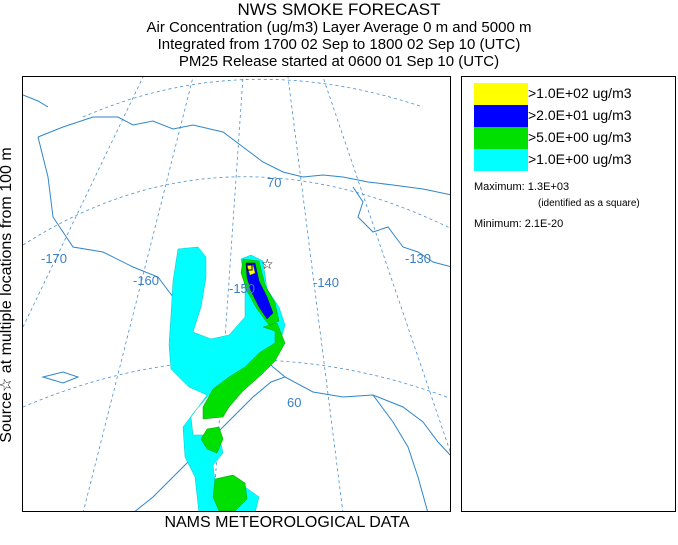 Image resolution: width=678 pixels, height=545 pixels. I want to click on legend-item: >2.0E+01 ug/m3, so click(574, 116).